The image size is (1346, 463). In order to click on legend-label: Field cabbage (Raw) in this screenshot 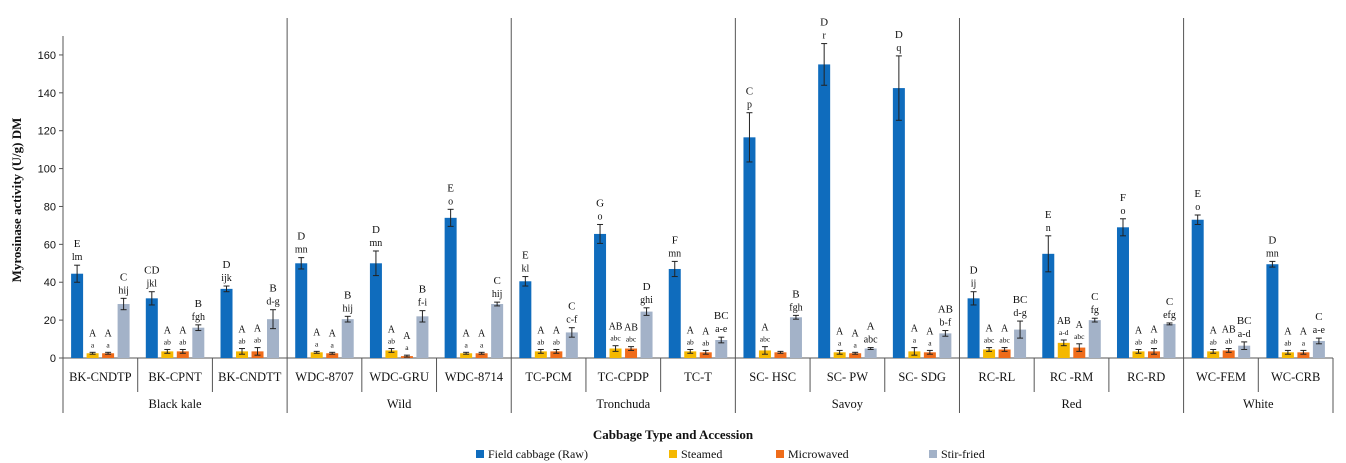, I will do `click(538, 454)`.